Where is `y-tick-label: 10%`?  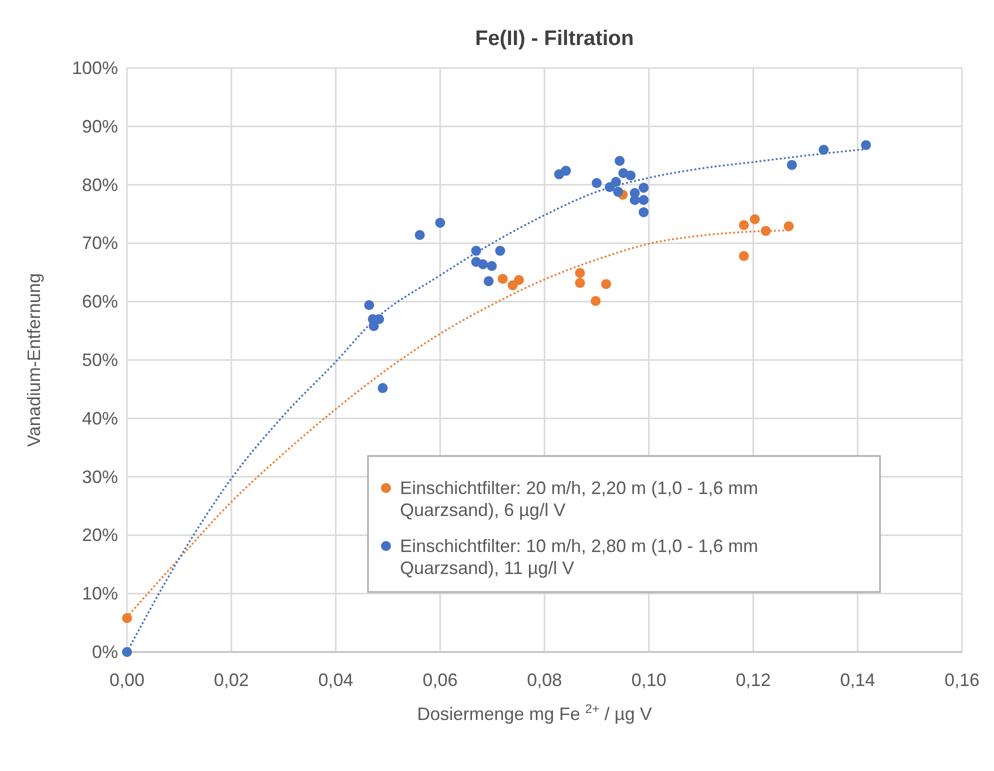
y-tick-label: 10% is located at coordinates (100, 594).